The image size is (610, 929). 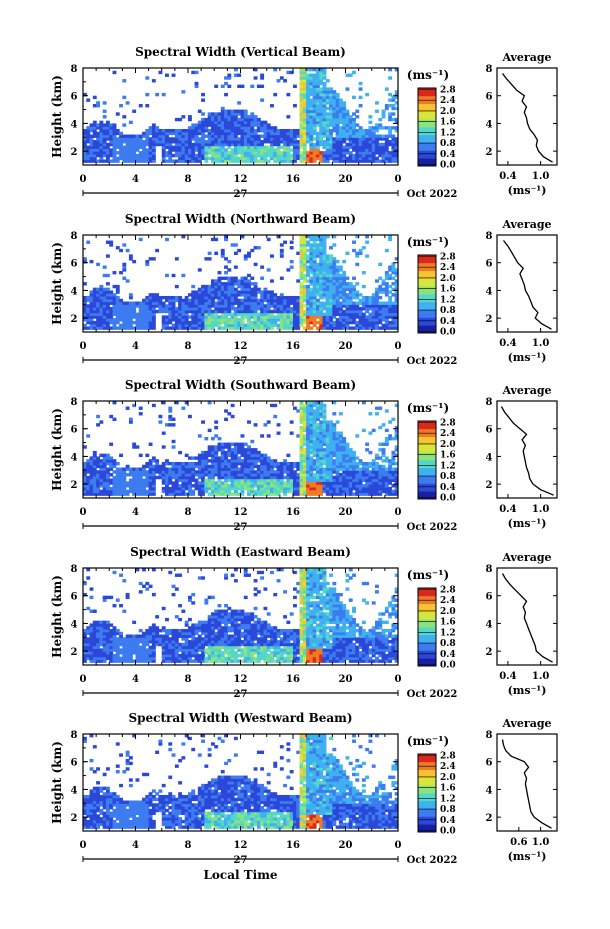 What do you see at coordinates (527, 285) in the screenshot?
I see `avg-profile-line` at bounding box center [527, 285].